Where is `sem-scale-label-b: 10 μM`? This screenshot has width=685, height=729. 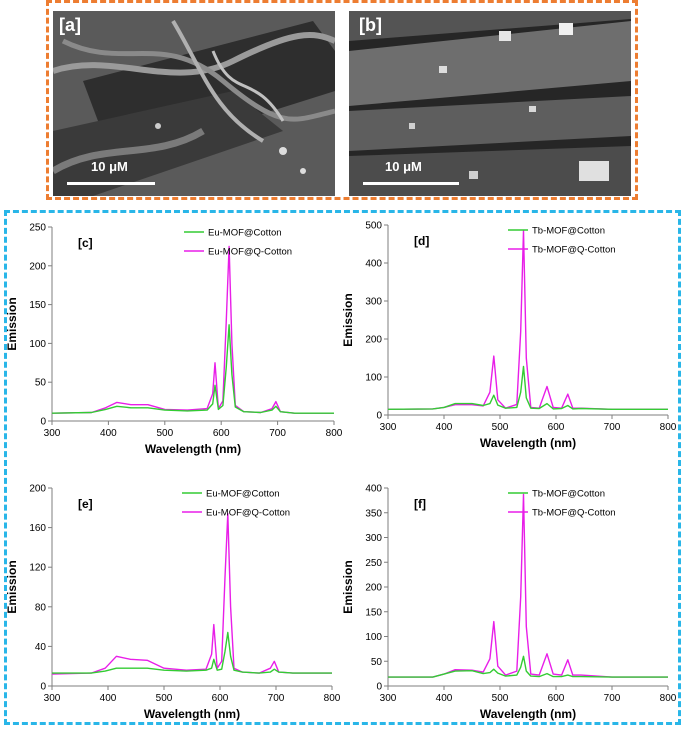 sem-scale-label-b: 10 μM is located at coordinates (403, 166).